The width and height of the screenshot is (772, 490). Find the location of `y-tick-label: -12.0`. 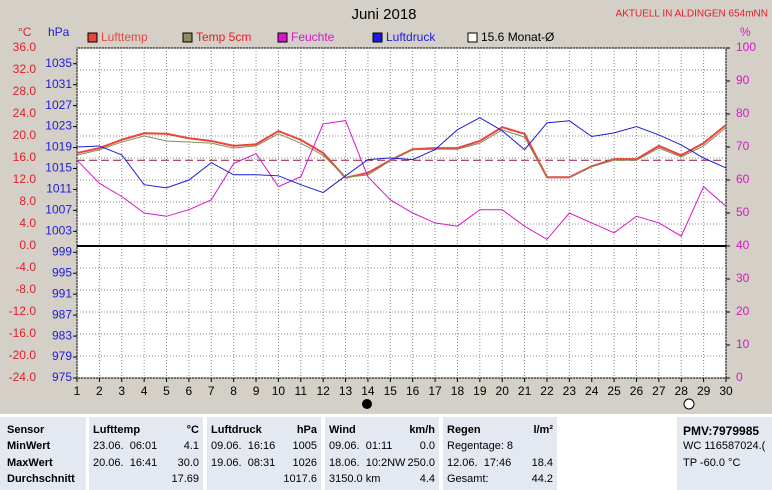

y-tick-label: -12.0 is located at coordinates (23, 311).